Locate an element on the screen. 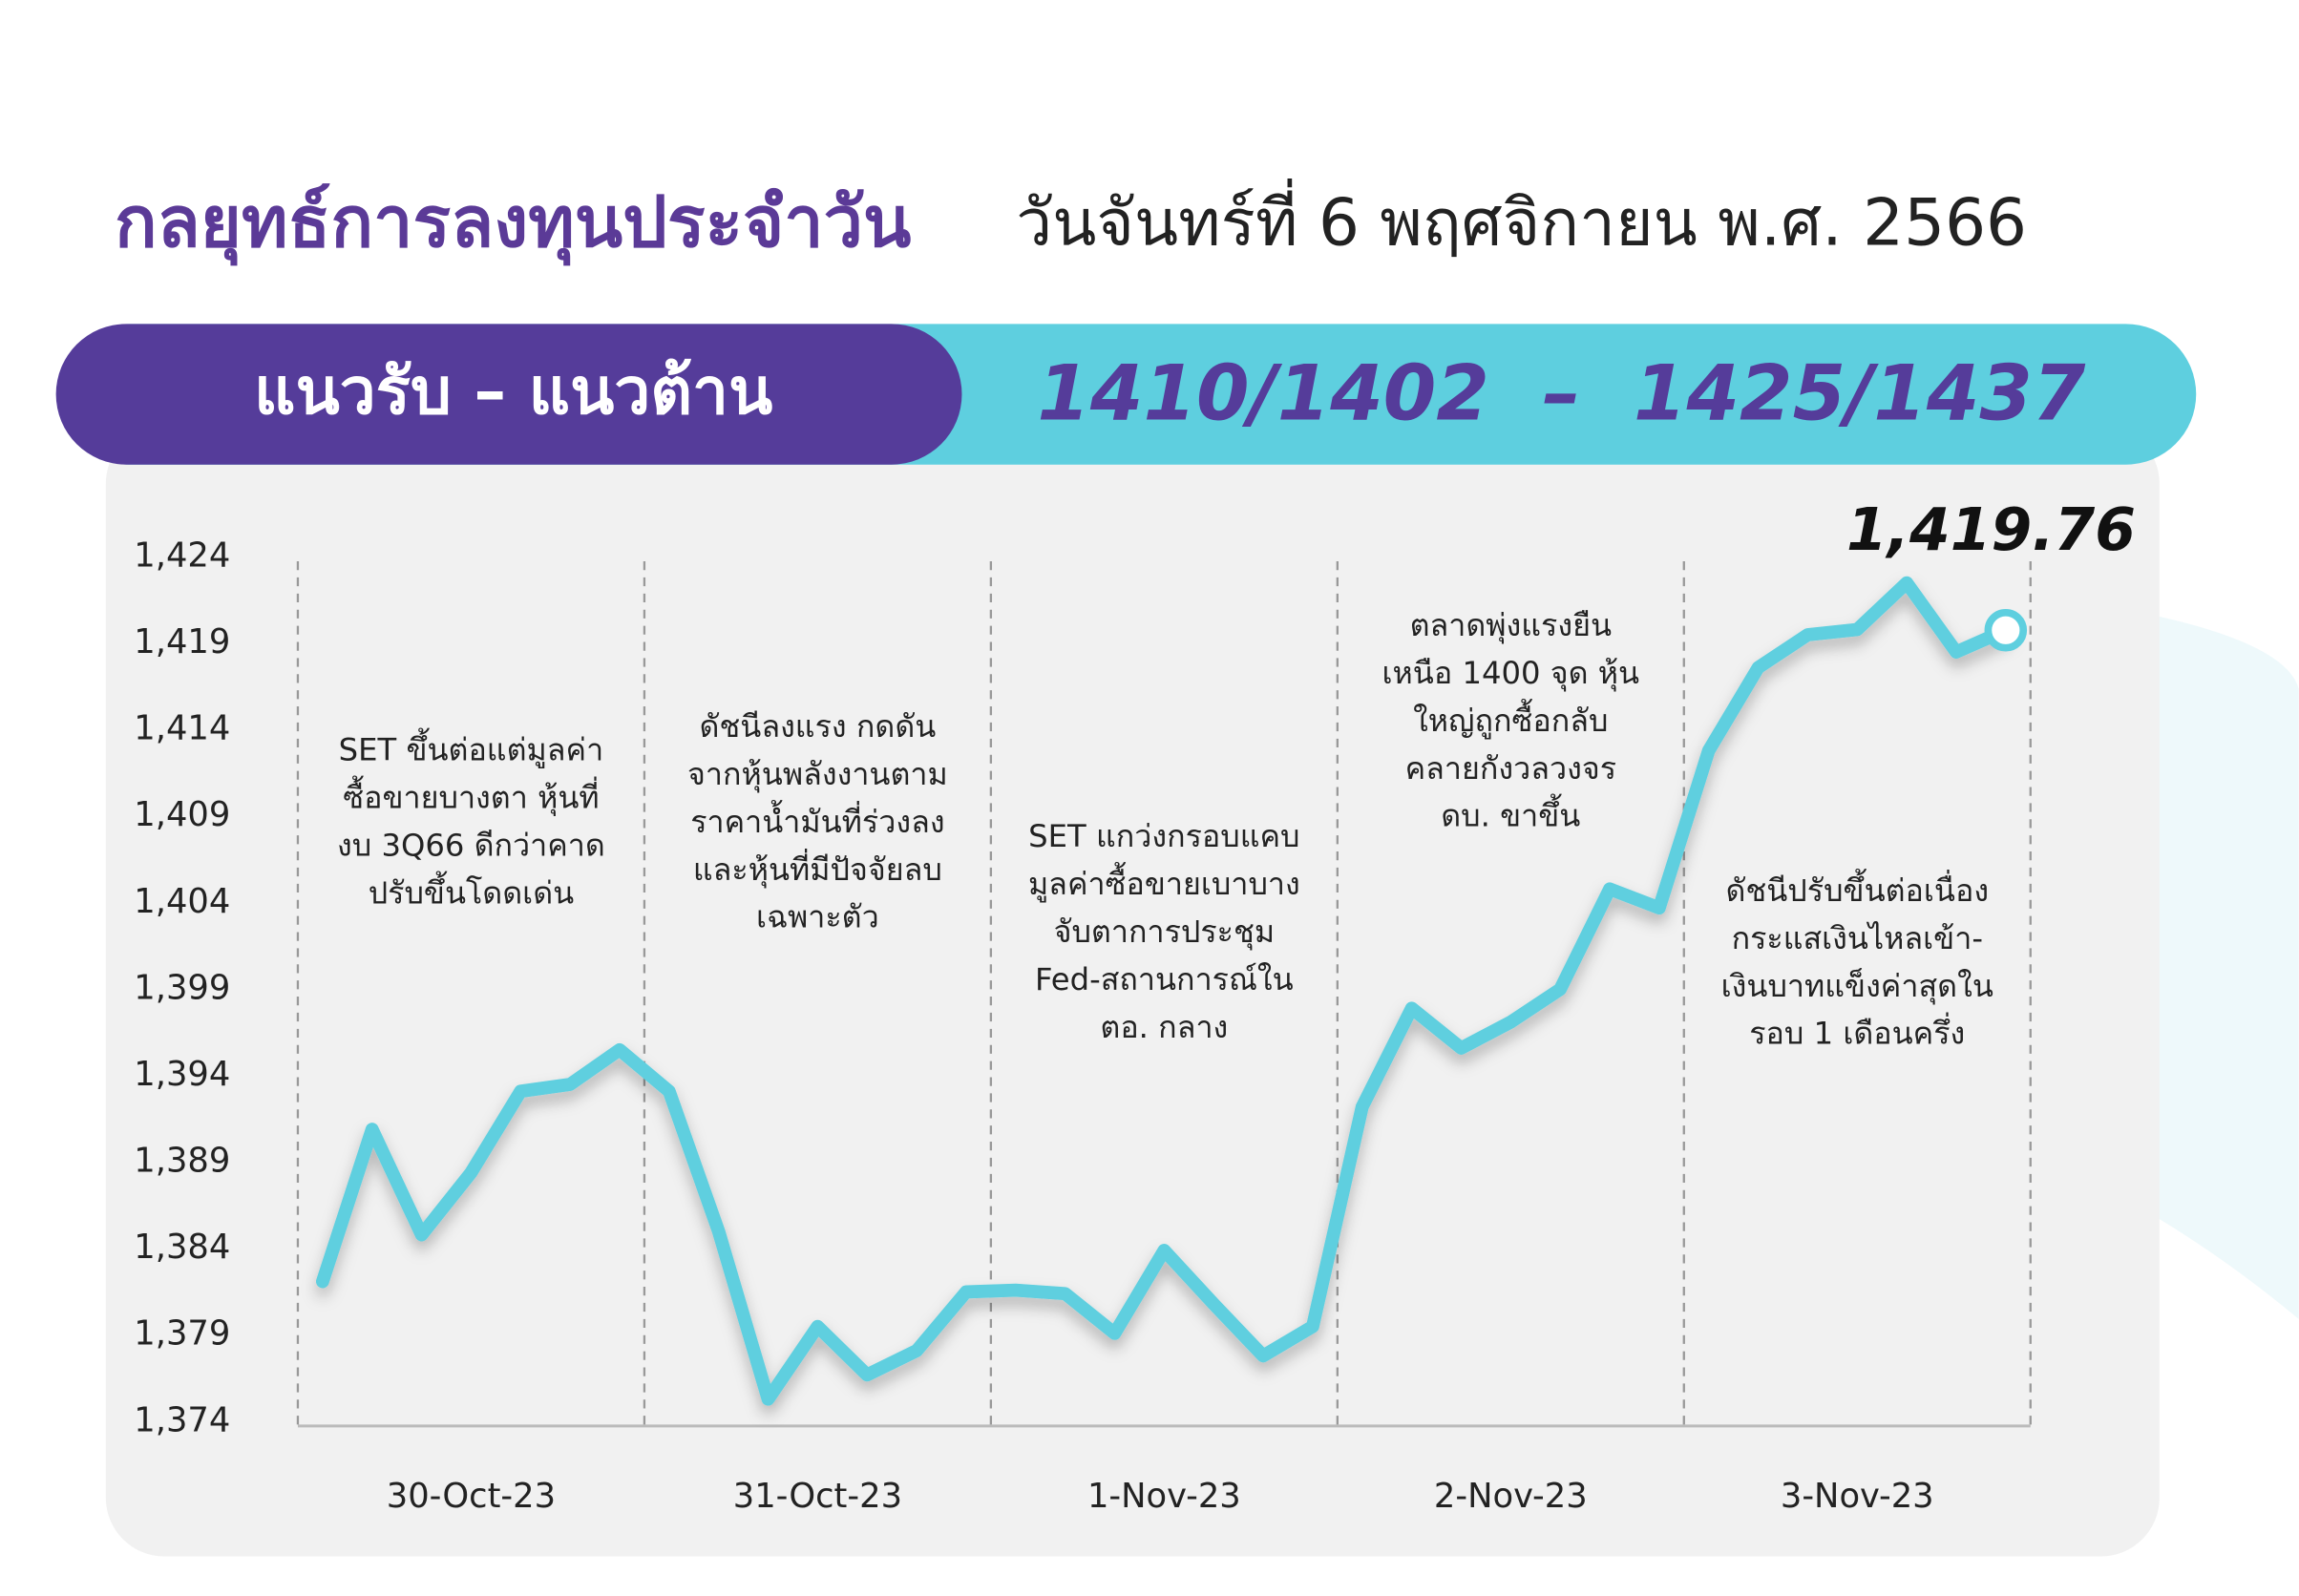 This screenshot has width=2299, height=1596. annotation: คลายกังวลวงจร is located at coordinates (1510, 769).